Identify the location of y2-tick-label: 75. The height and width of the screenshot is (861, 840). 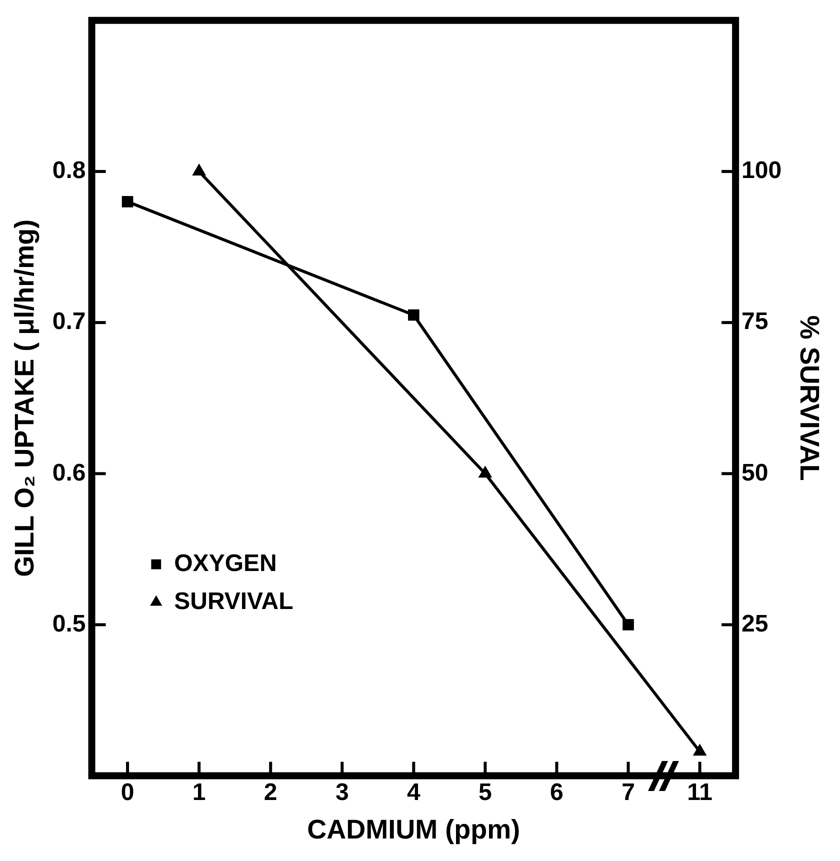
(755, 322).